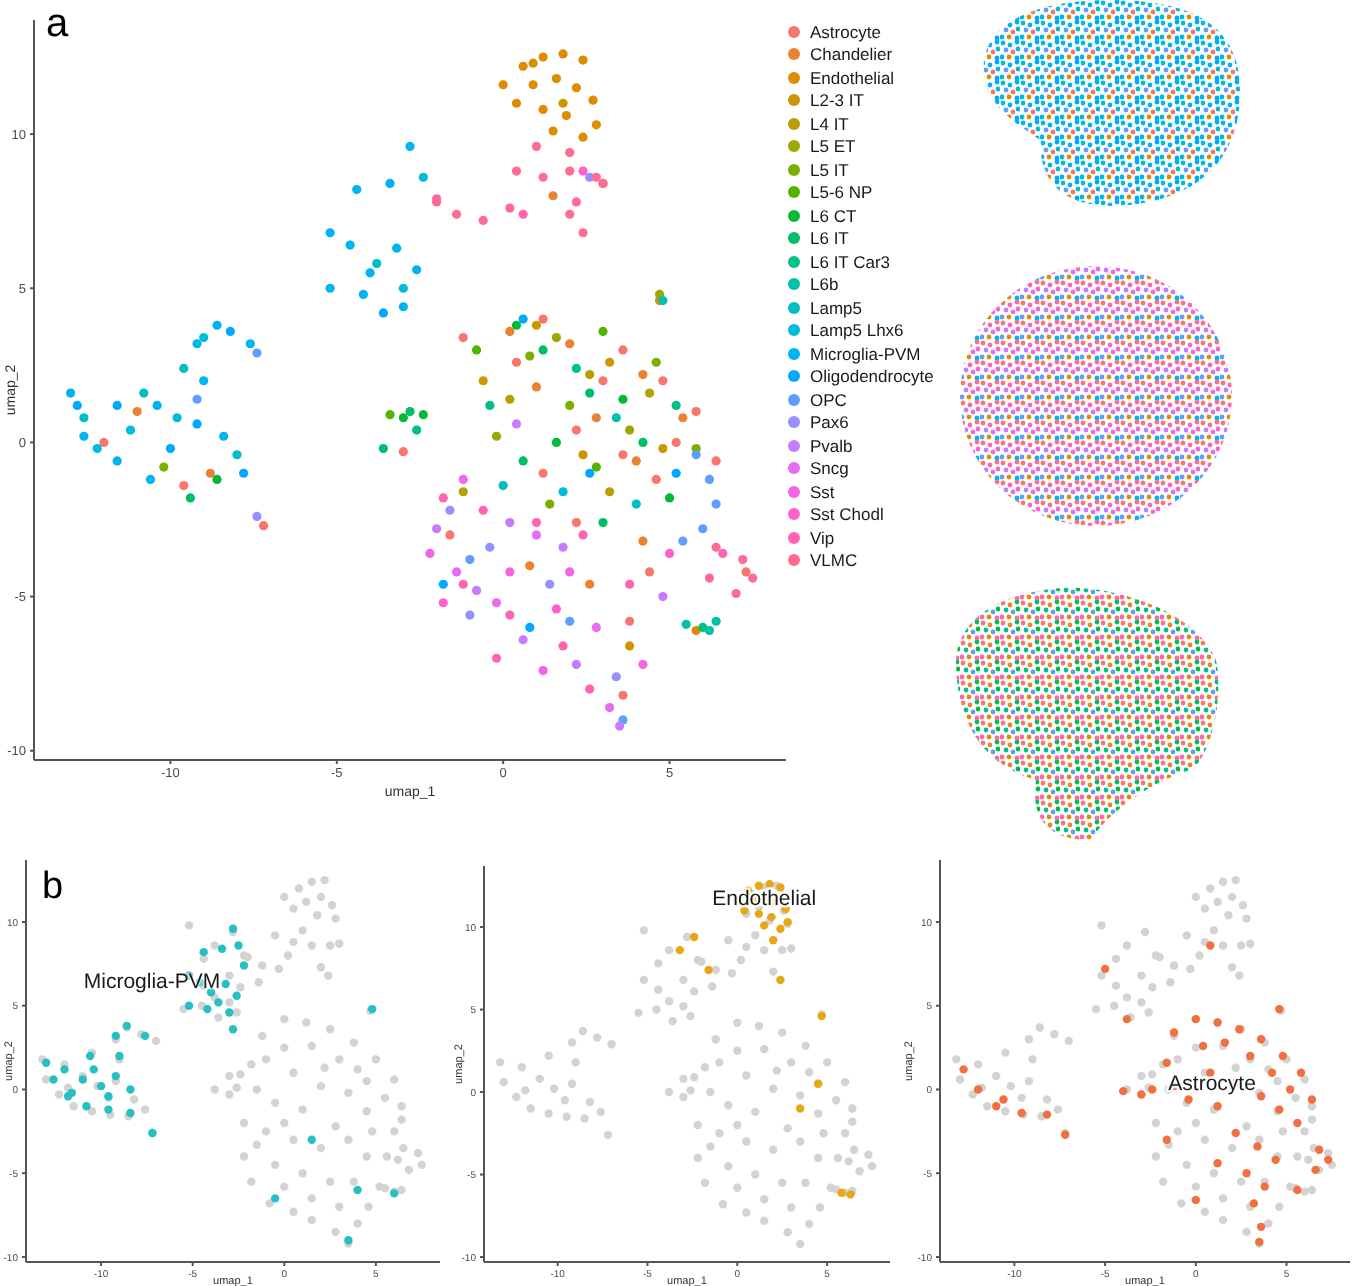 The image size is (1354, 1286). What do you see at coordinates (53, 887) in the screenshot?
I see `chart-title: b` at bounding box center [53, 887].